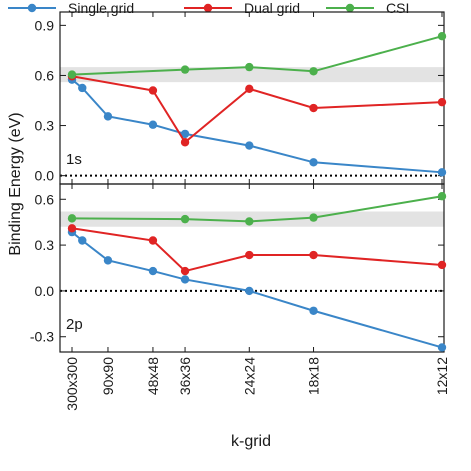  Describe the element at coordinates (74, 324) in the screenshot. I see `panel-label: 2p` at that location.